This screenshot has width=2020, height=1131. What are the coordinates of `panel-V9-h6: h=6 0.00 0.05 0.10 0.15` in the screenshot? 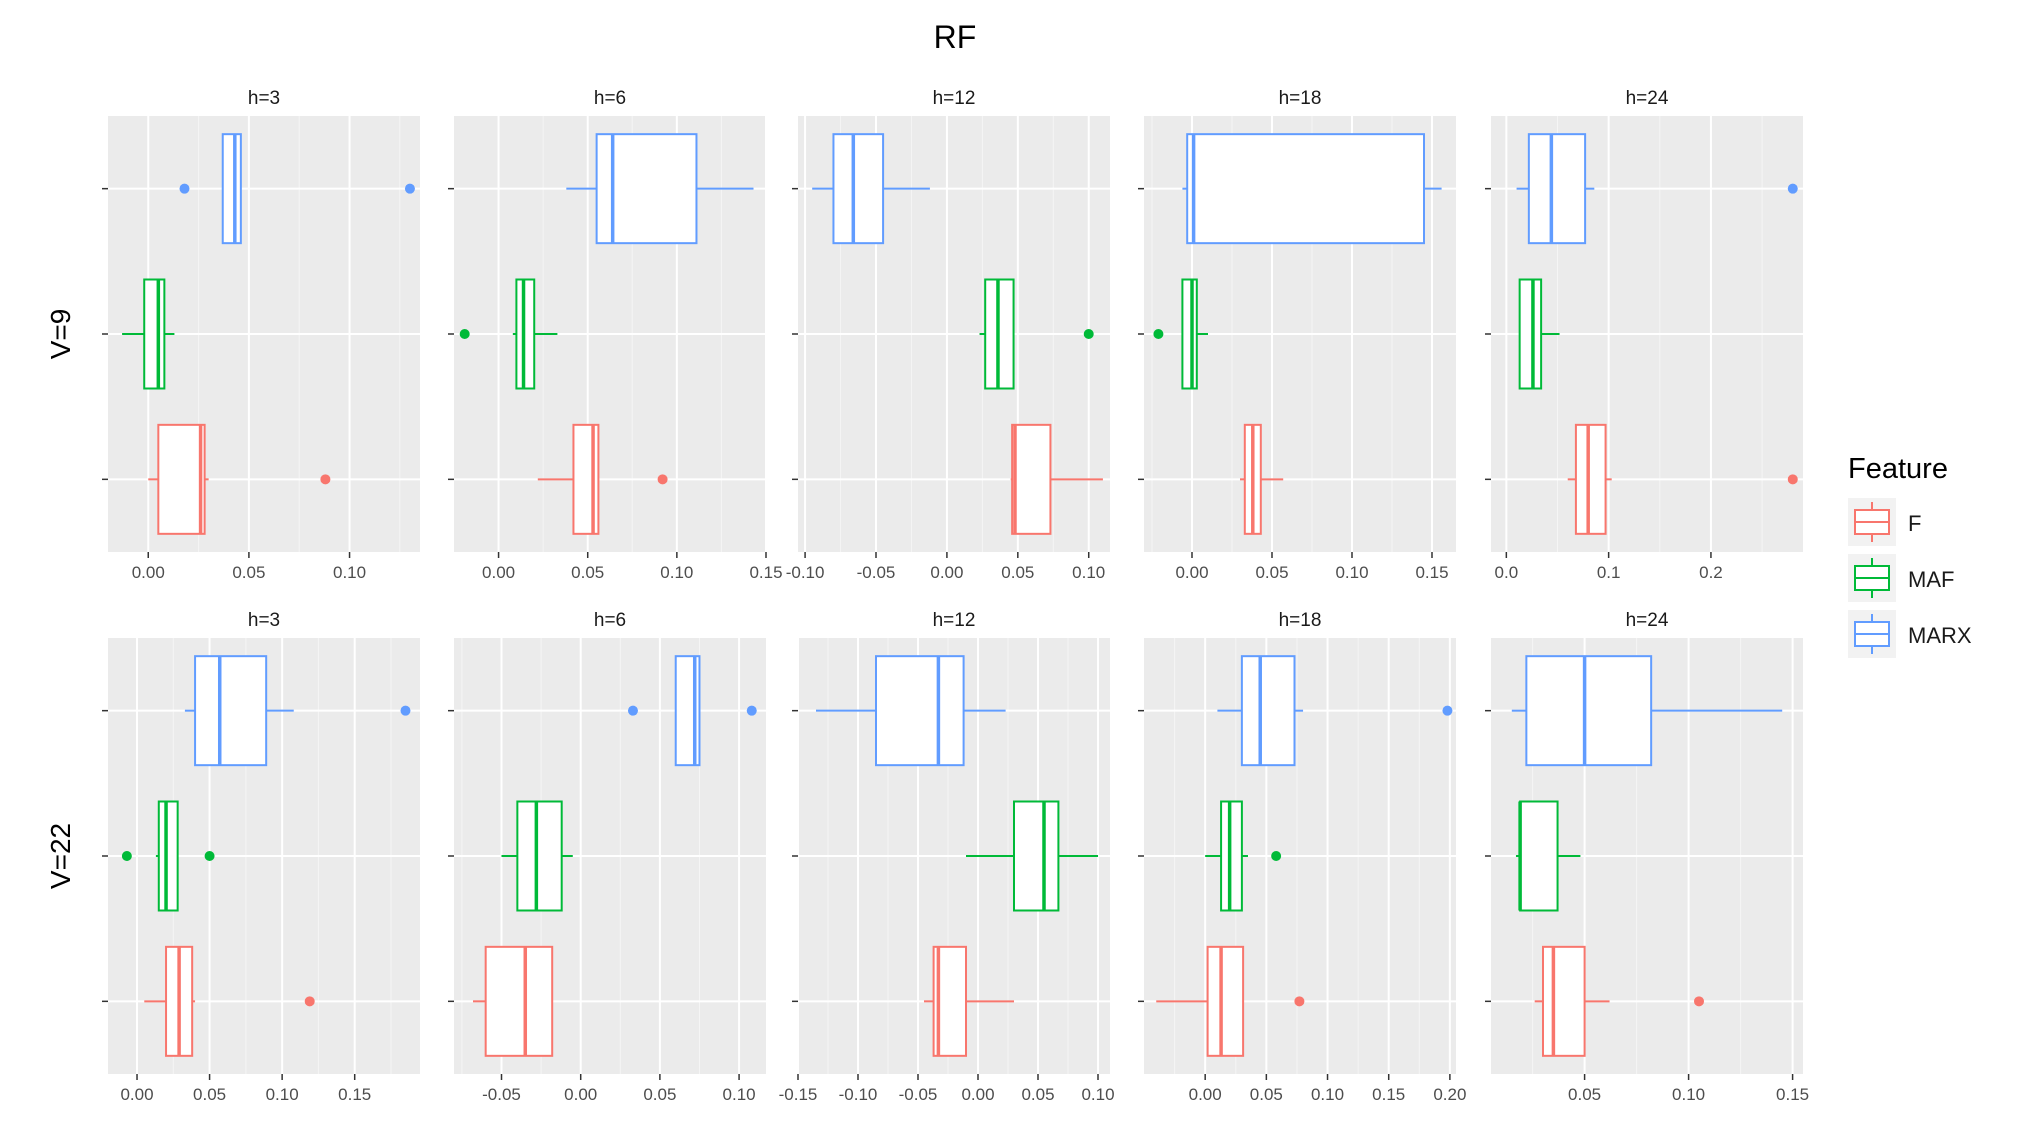 It's located at (615, 335).